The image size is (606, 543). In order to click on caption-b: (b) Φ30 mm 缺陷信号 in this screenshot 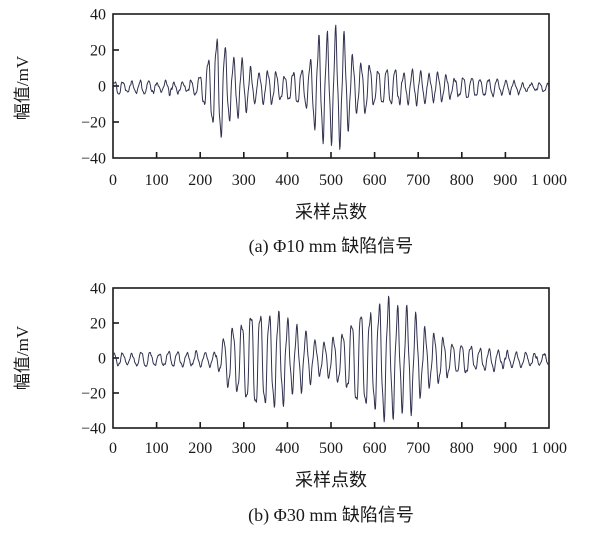, I will do `click(331, 515)`.